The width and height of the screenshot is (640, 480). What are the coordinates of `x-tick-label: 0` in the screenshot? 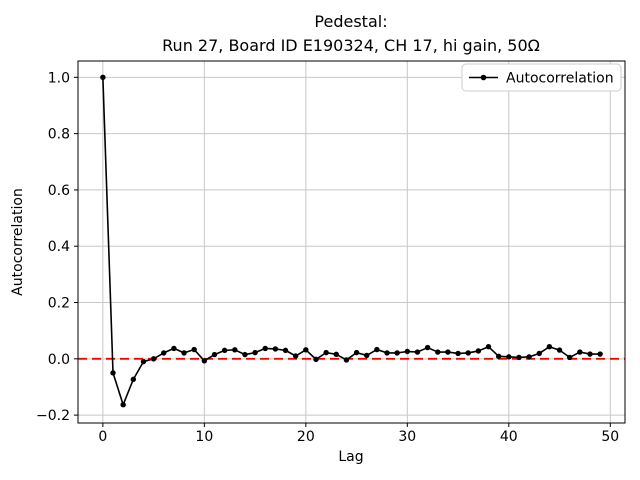 It's located at (102, 437).